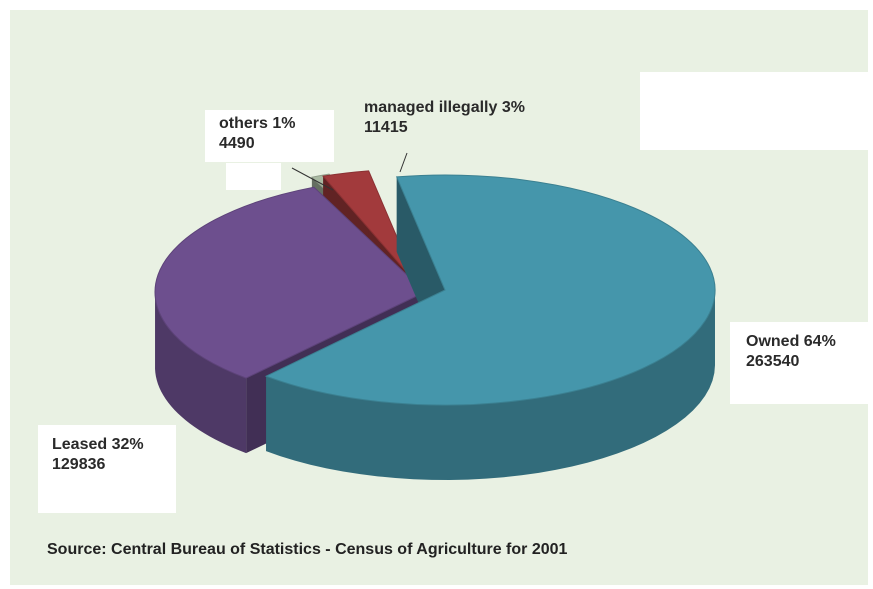  I want to click on slice-managed-illegally, so click(370, 227).